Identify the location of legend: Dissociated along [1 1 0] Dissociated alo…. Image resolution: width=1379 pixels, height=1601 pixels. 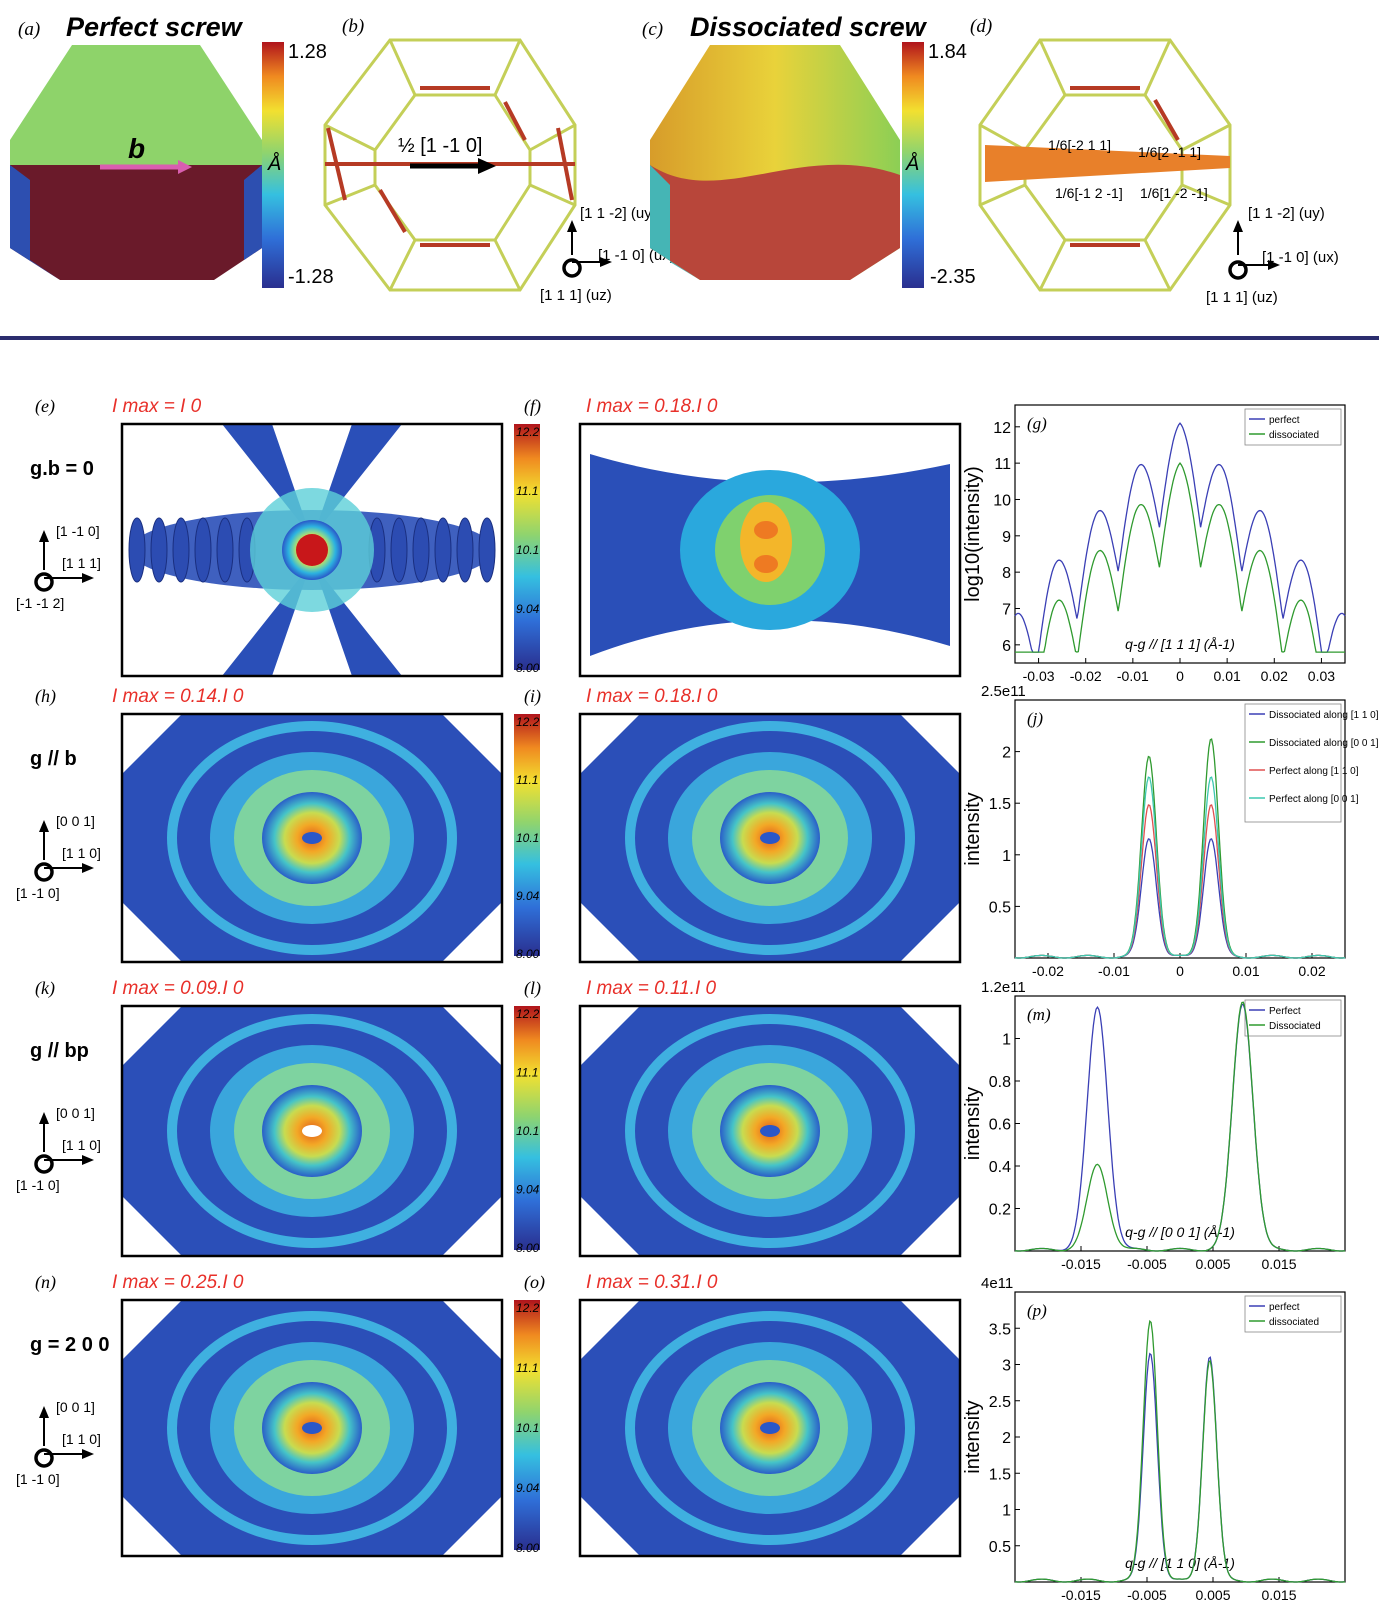
(1311, 763).